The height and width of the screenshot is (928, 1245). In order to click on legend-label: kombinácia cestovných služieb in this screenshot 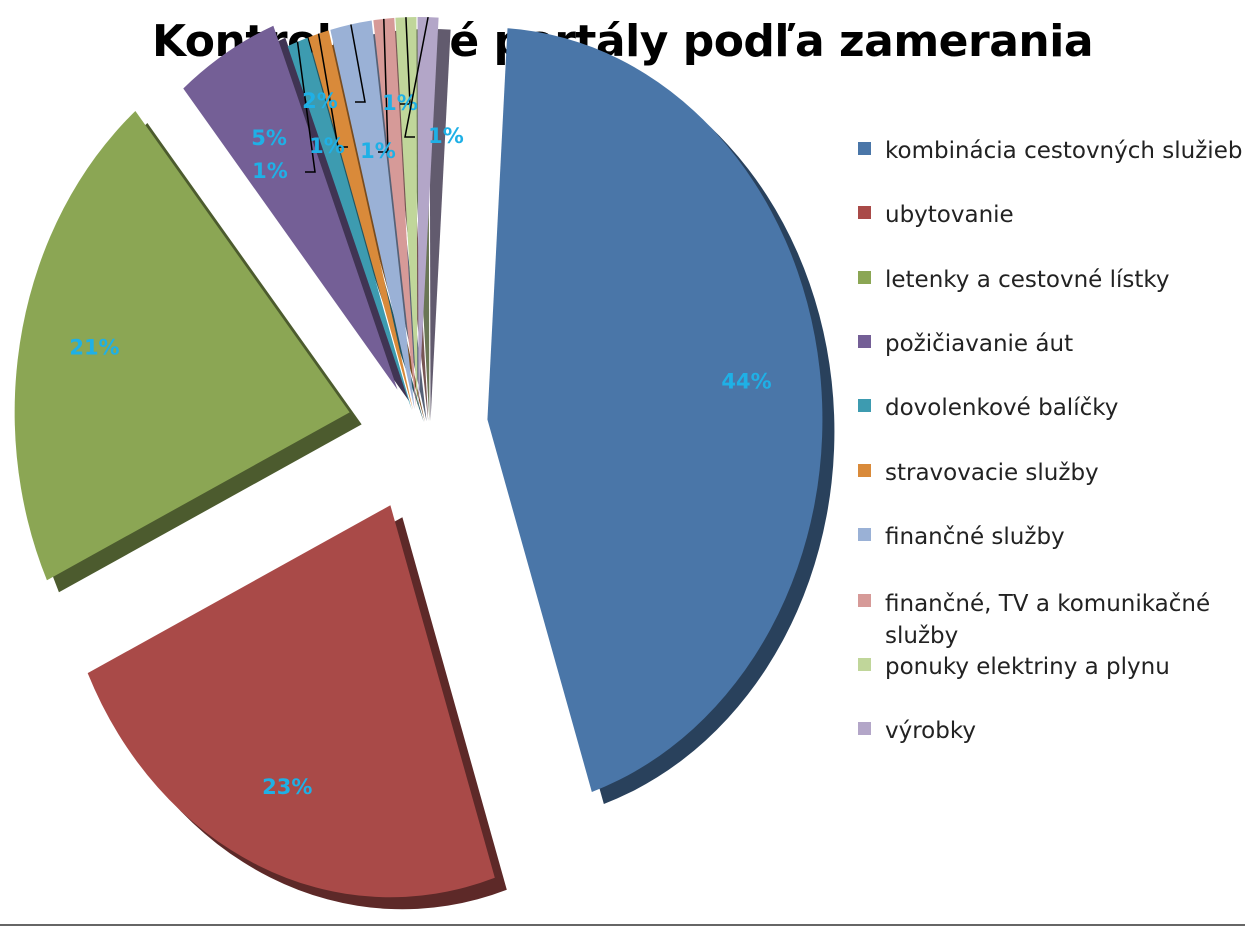, I will do `click(1064, 151)`.